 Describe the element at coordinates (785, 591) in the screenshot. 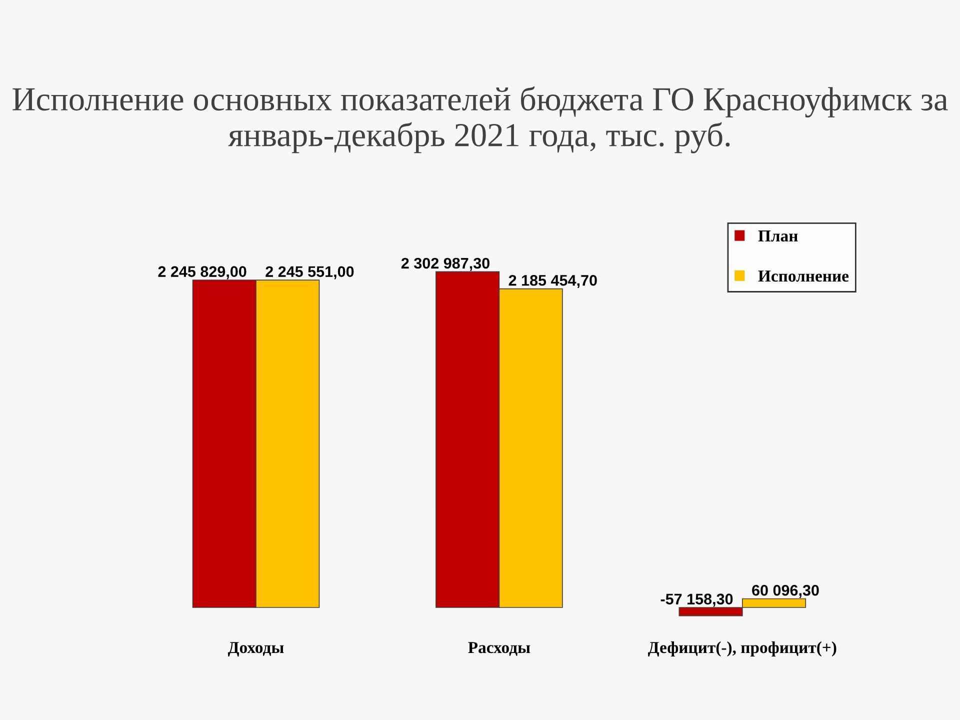

I see `data-label: 60 096,30` at that location.